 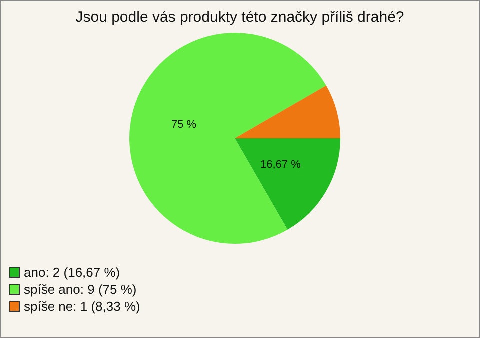 I want to click on legend-label: spíše ano: 9 (75 %), so click(x=80, y=289).